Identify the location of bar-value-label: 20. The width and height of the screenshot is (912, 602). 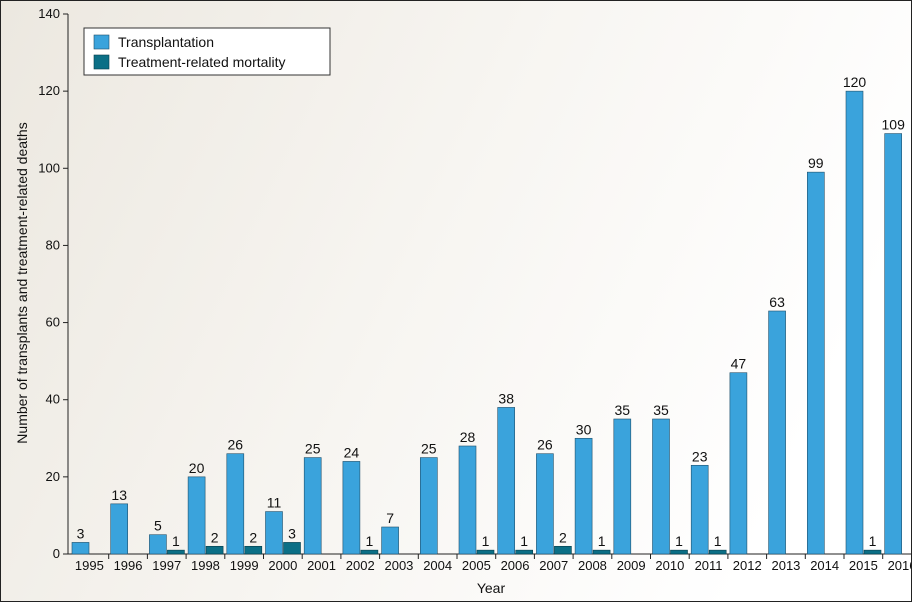
(197, 468).